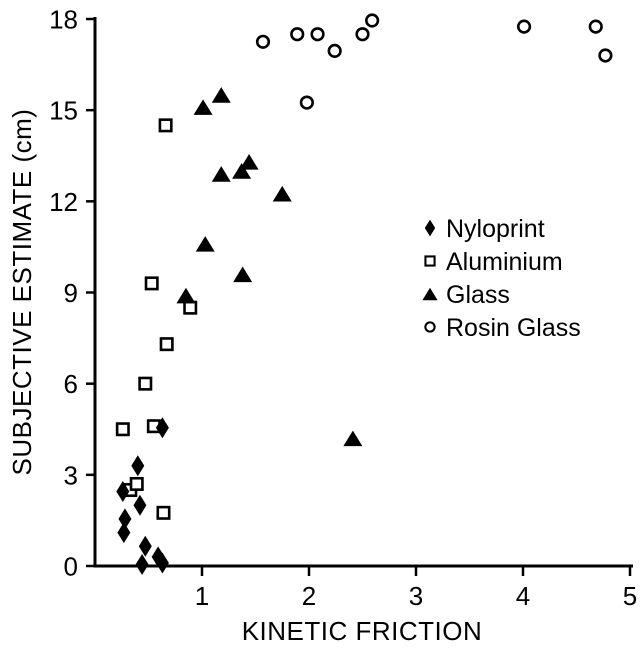 The width and height of the screenshot is (643, 650). I want to click on y-tick-label: 9, so click(71, 293).